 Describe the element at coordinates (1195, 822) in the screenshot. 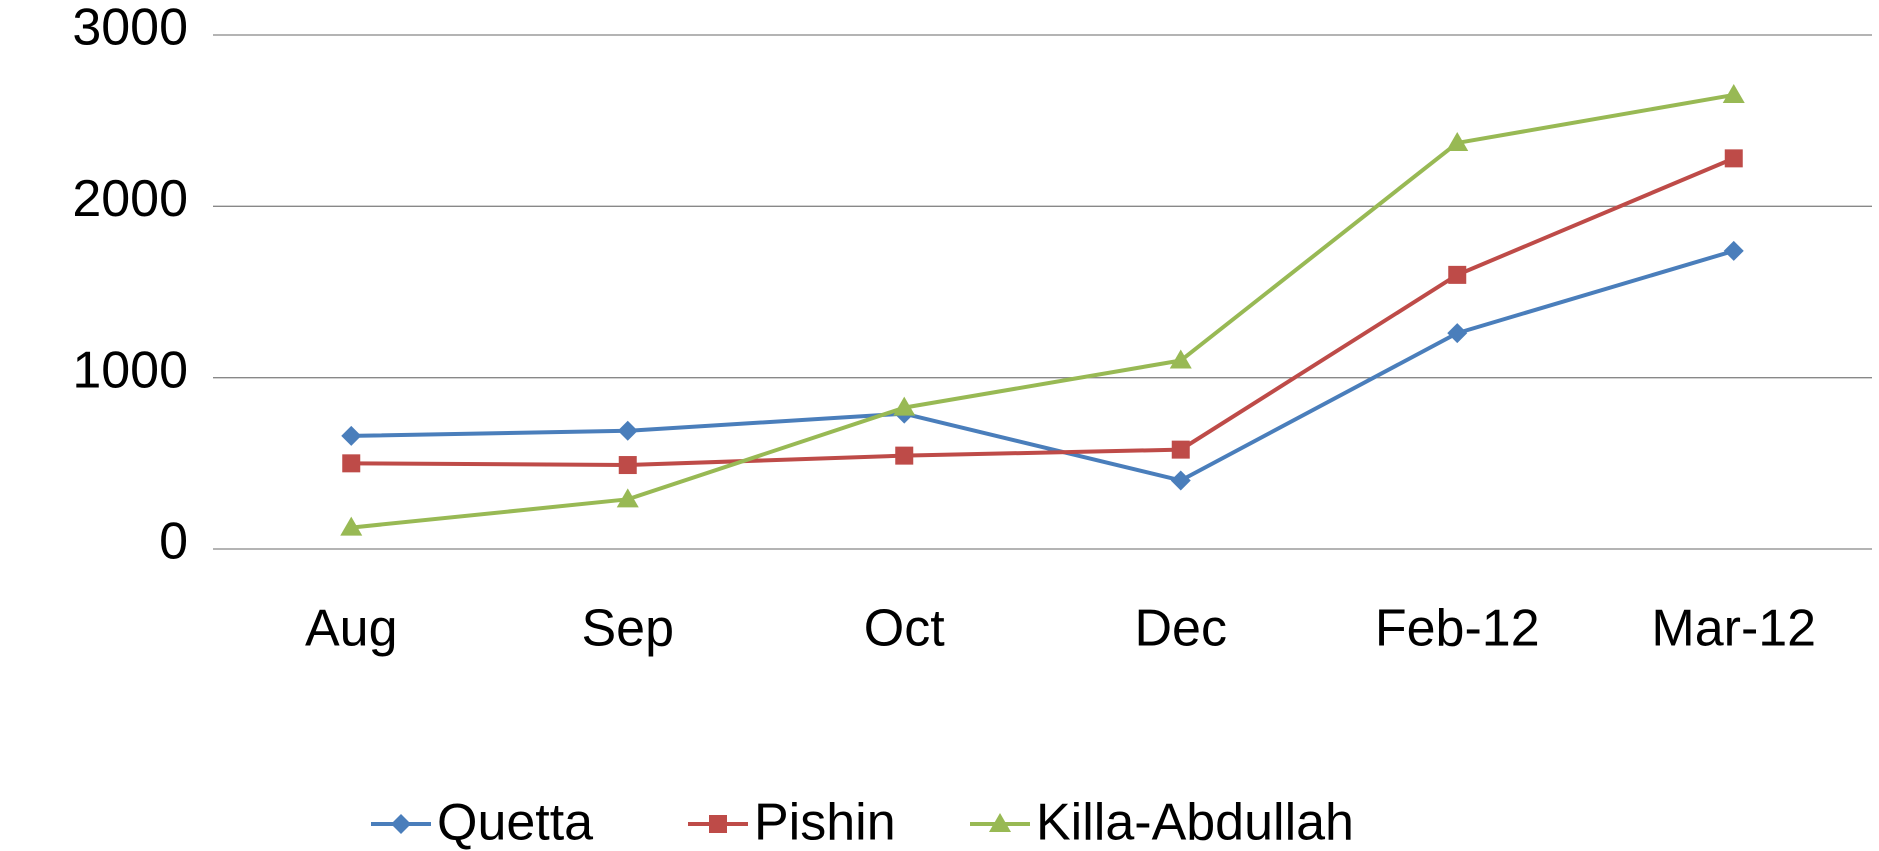

I see `legend-label: Killa-Abdullah` at that location.